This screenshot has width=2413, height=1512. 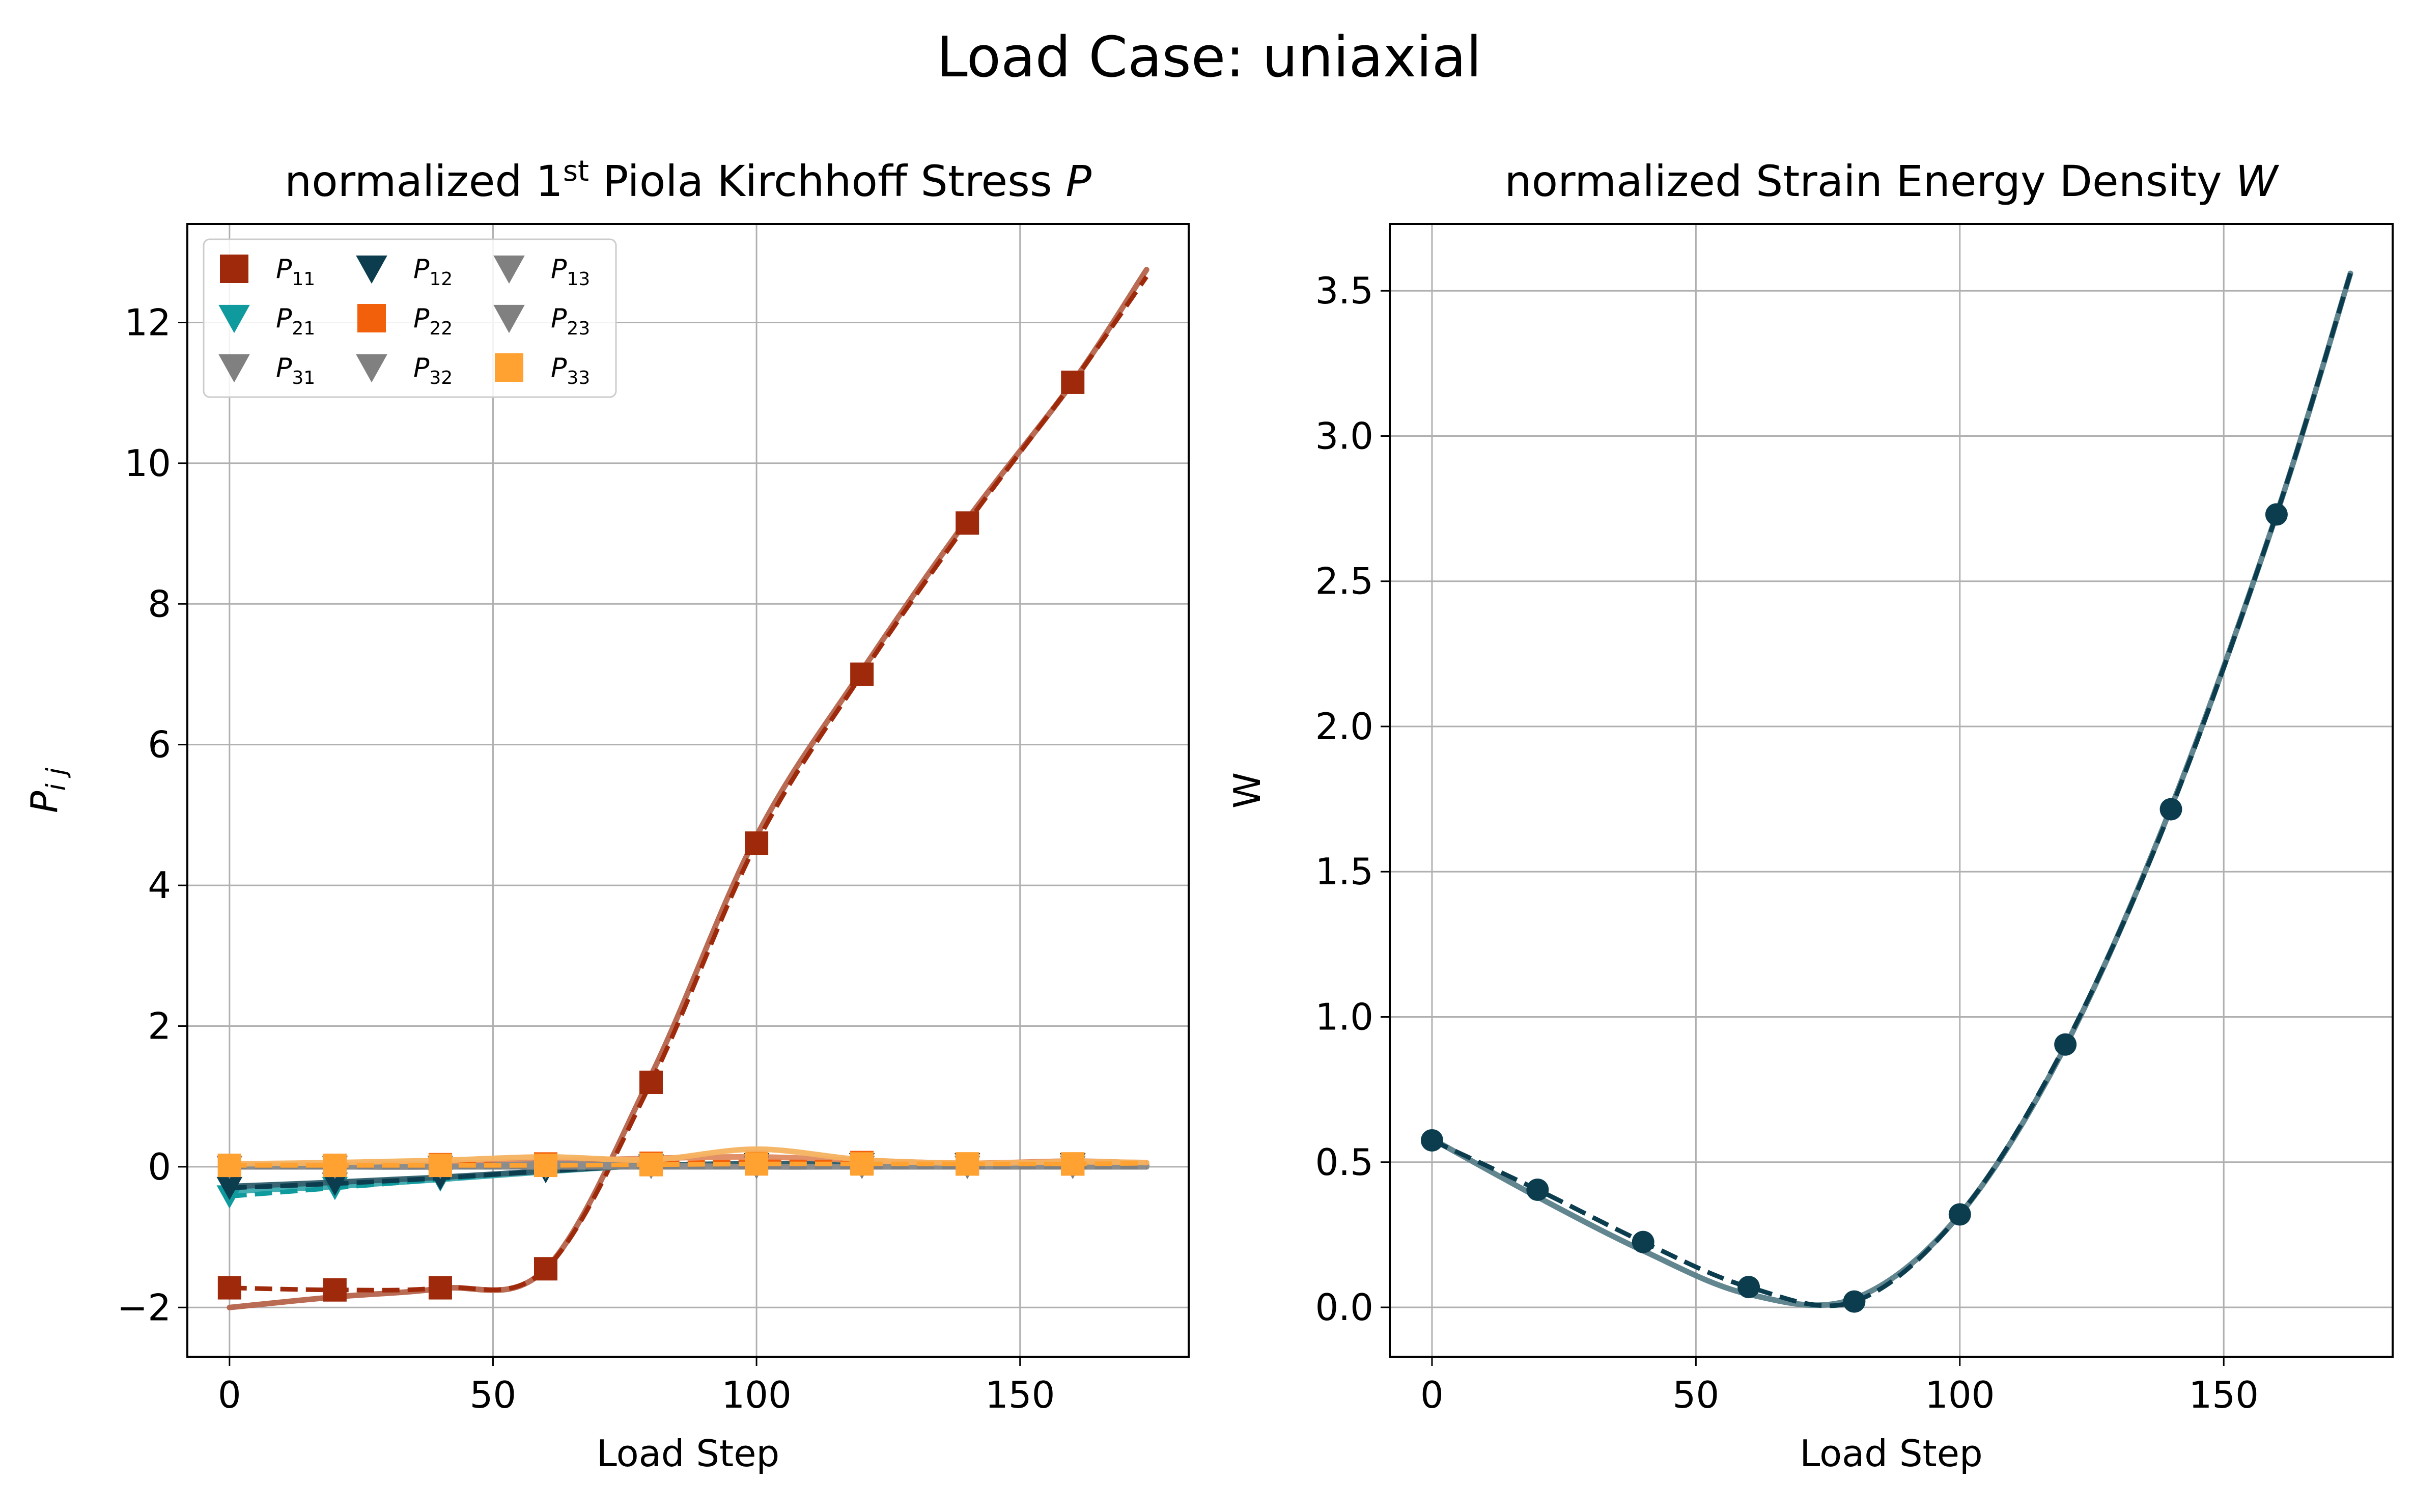 What do you see at coordinates (1020, 1395) in the screenshot?
I see `stress-x-tick-label: 150` at bounding box center [1020, 1395].